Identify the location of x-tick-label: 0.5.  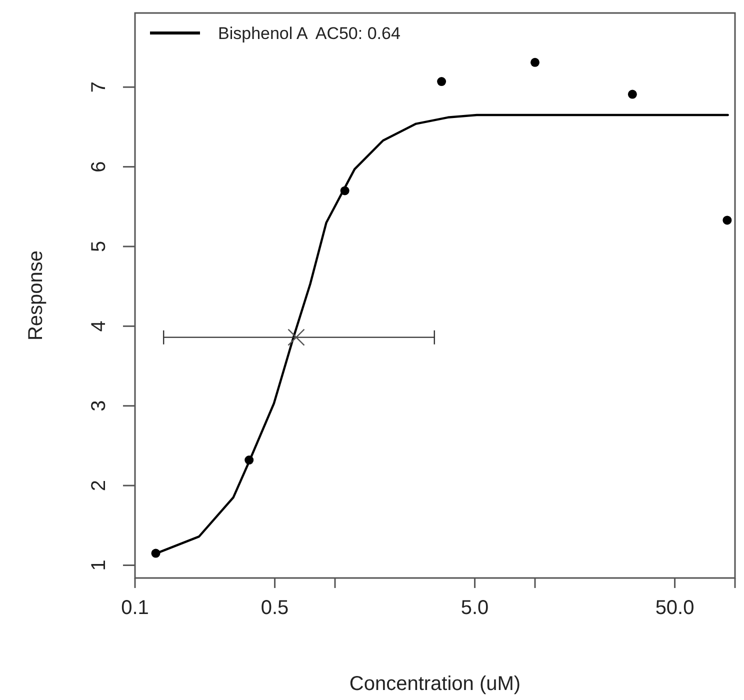
(274, 608).